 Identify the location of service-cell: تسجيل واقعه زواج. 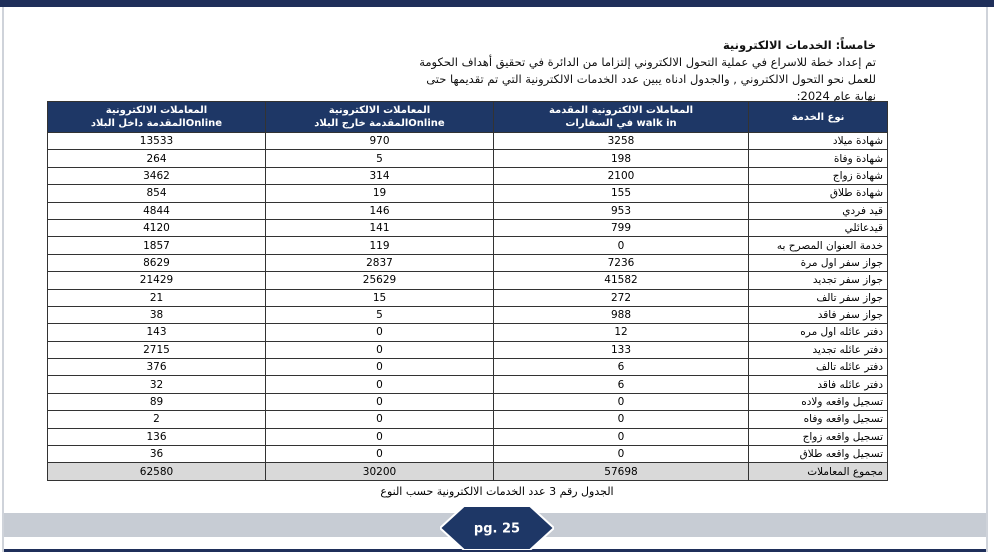
(818, 437).